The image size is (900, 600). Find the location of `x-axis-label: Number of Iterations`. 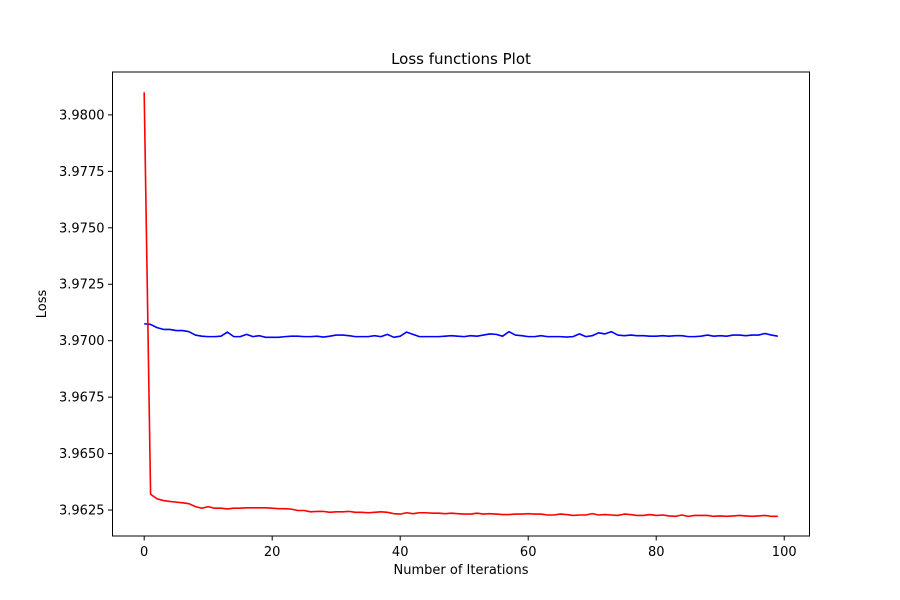

x-axis-label: Number of Iterations is located at coordinates (461, 570).